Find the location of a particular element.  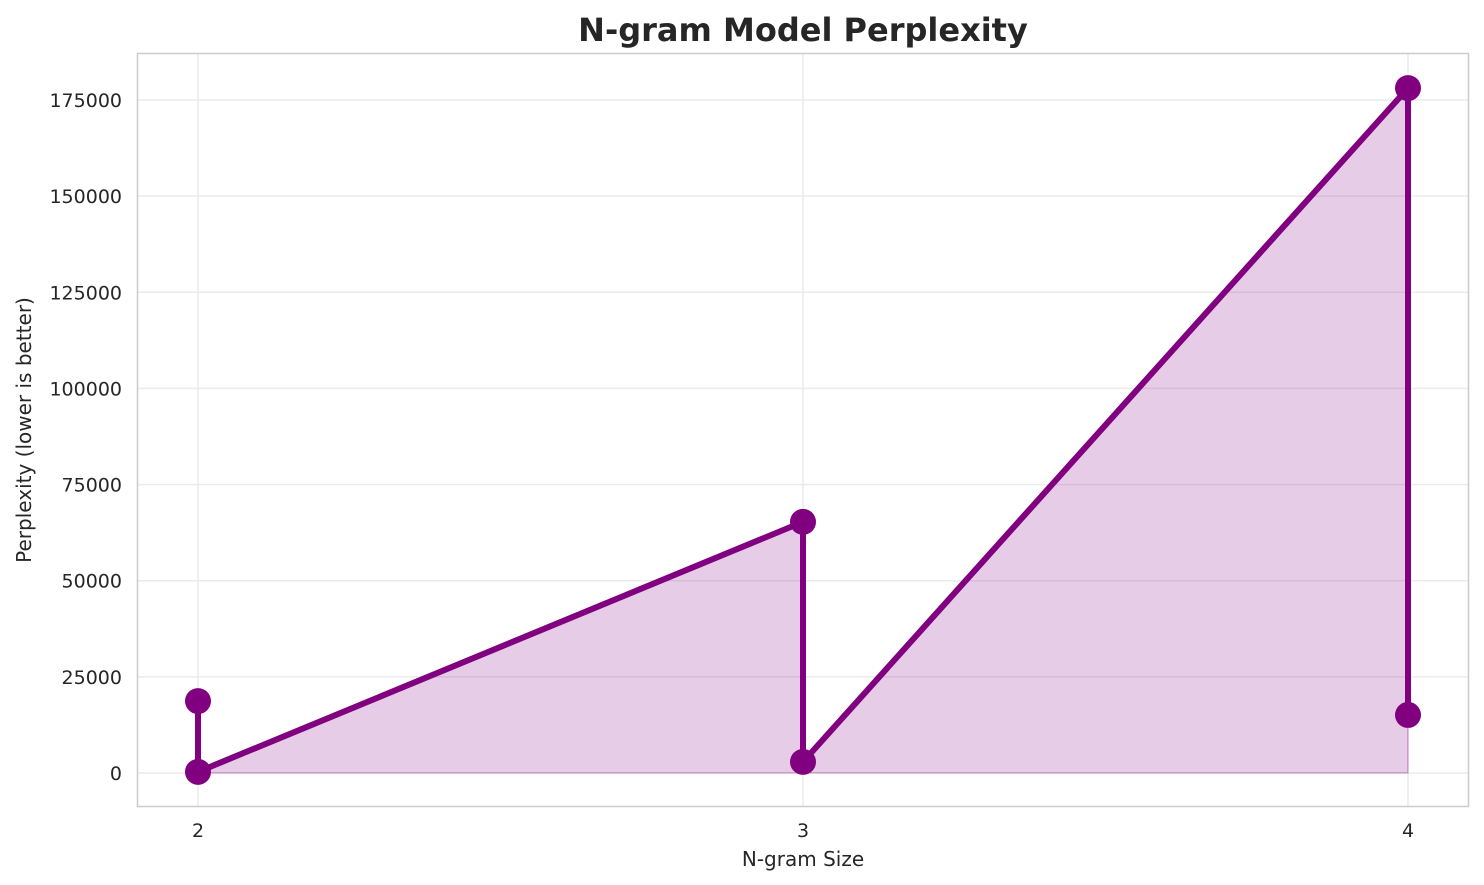

x-axis-ticks: 2 3 4 is located at coordinates (803, 831).